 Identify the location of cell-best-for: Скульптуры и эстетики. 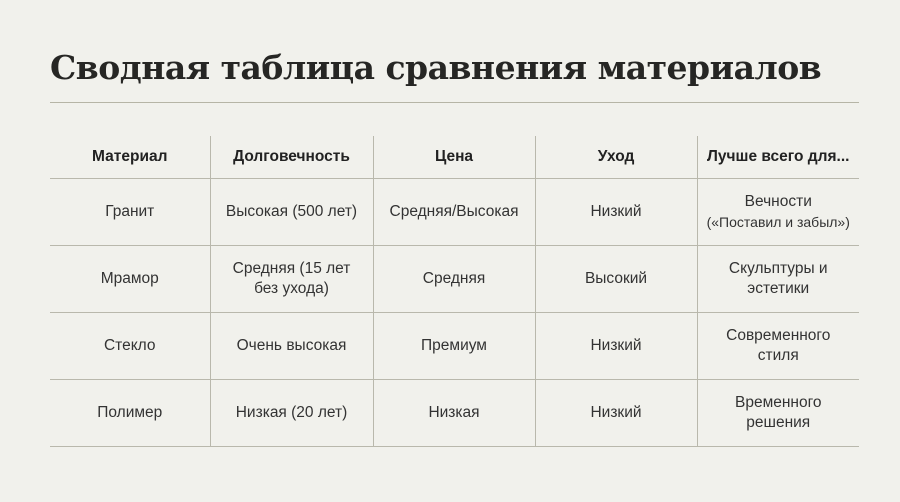
(777, 279).